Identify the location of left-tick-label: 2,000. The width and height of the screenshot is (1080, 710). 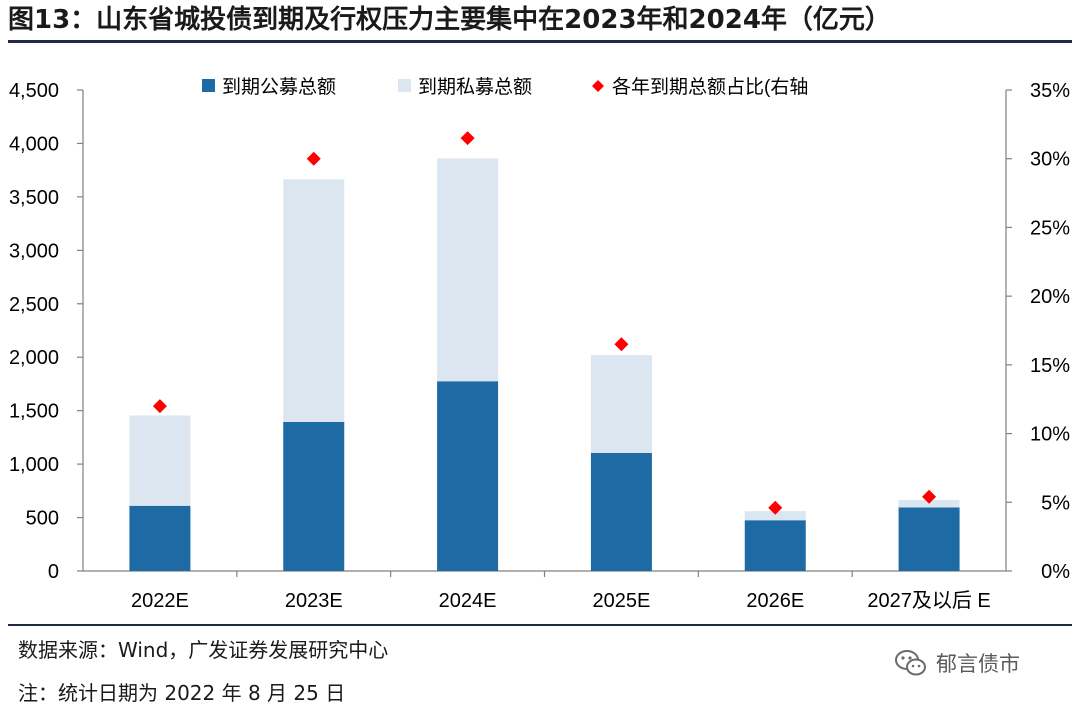
(34, 358).